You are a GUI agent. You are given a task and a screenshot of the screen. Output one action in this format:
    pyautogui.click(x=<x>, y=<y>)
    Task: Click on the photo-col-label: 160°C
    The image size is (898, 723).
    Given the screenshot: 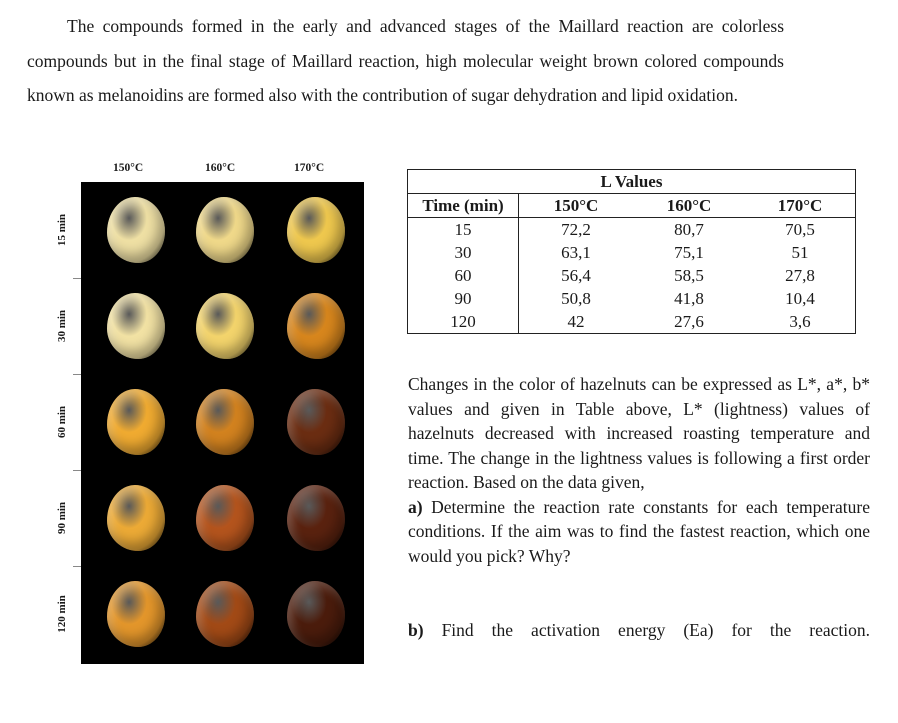 What is the action you would take?
    pyautogui.click(x=220, y=168)
    